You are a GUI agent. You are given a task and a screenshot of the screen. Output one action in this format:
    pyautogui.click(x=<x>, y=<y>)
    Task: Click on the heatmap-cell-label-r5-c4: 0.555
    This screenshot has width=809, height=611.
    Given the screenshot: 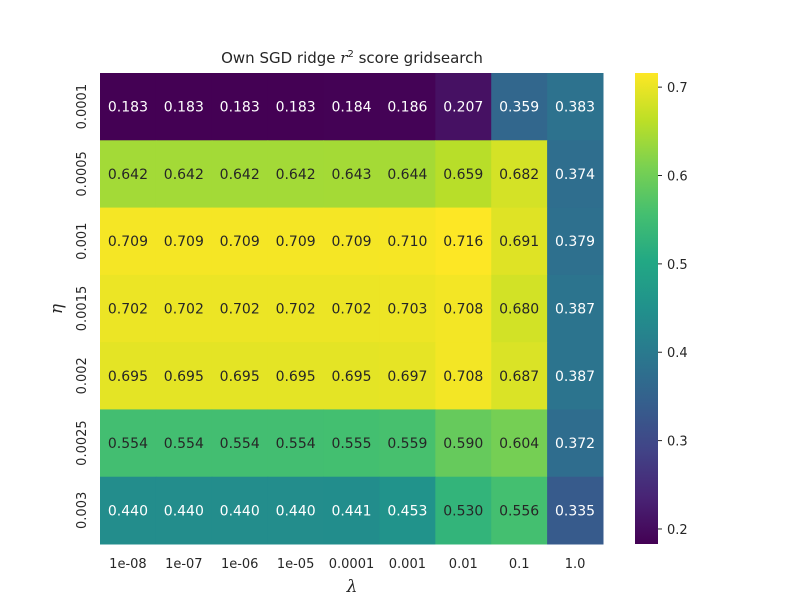 What is the action you would take?
    pyautogui.click(x=351, y=444)
    